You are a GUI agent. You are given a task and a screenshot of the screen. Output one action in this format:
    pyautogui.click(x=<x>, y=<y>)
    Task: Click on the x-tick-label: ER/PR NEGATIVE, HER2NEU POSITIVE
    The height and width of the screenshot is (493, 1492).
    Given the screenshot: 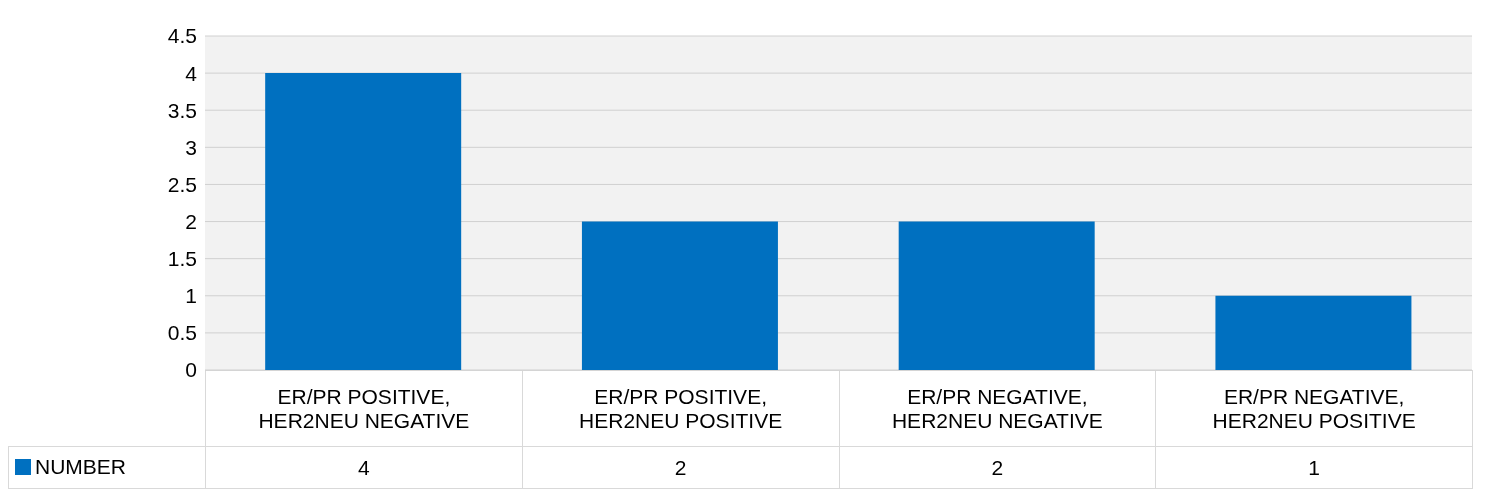 What is the action you would take?
    pyautogui.click(x=1314, y=408)
    